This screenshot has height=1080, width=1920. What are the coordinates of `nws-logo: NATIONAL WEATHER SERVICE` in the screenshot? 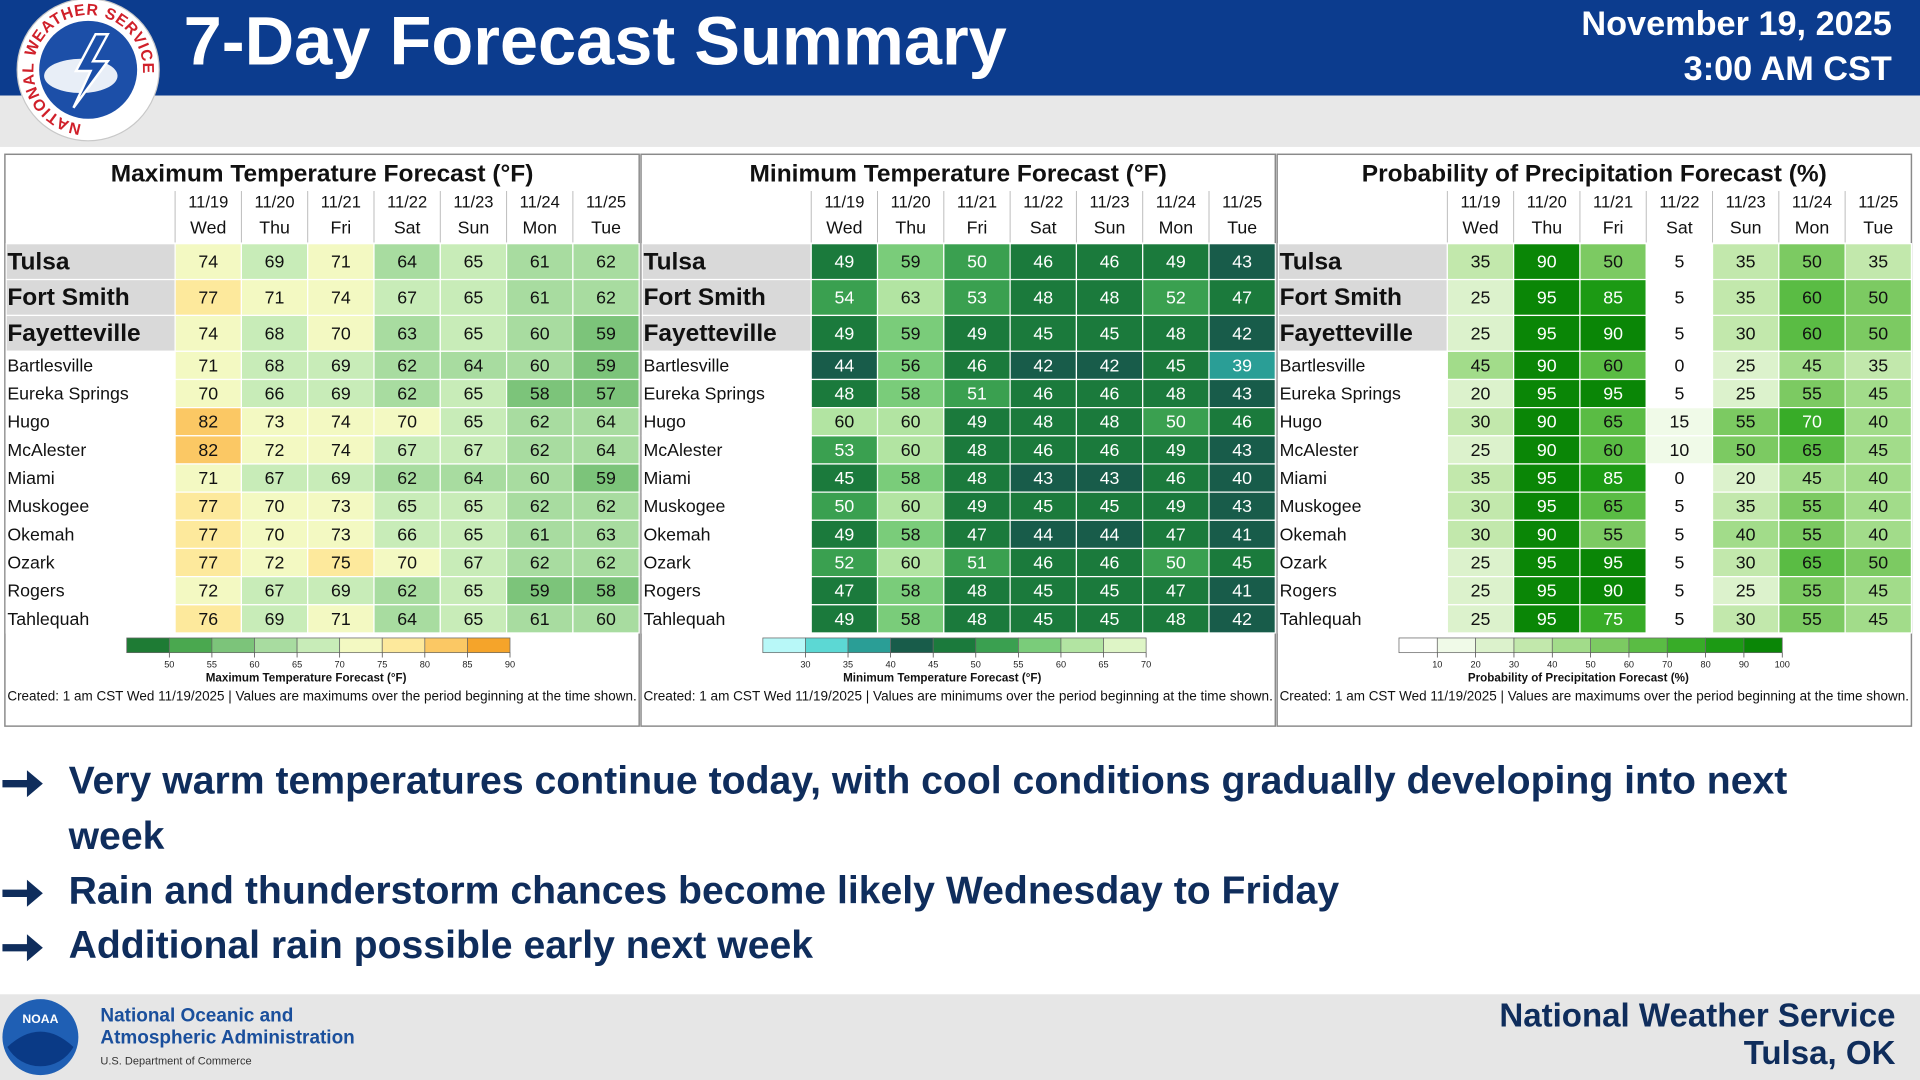 It's located at (88, 71).